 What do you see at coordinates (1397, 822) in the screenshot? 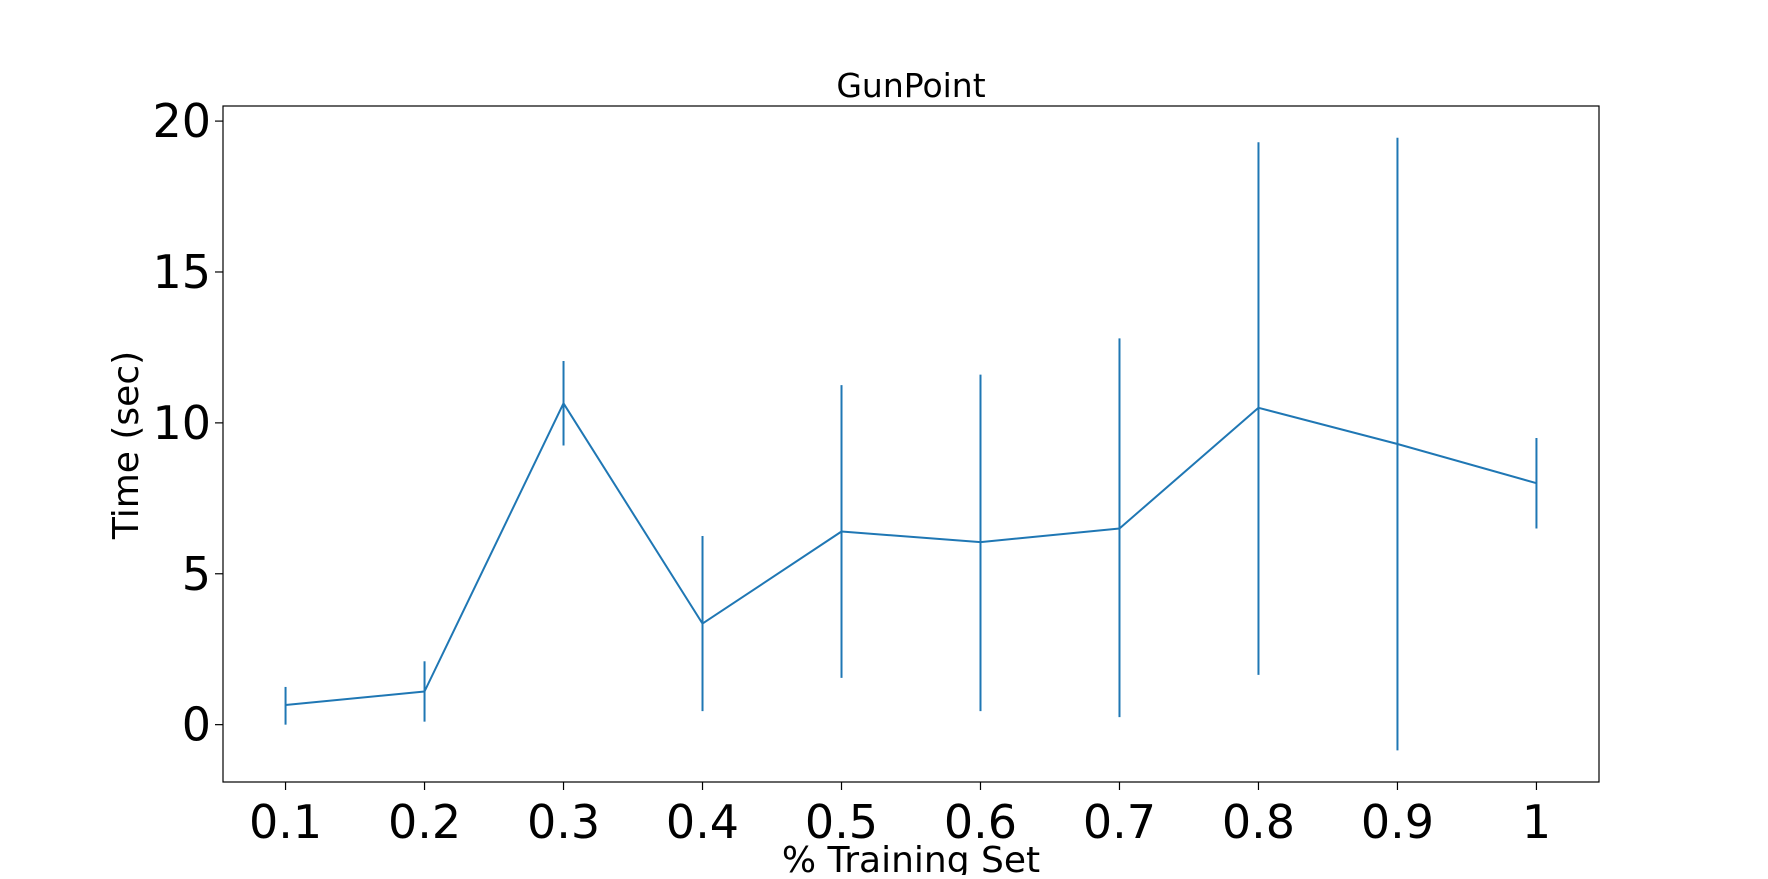
I see `x-tick-label: 0.9` at bounding box center [1397, 822].